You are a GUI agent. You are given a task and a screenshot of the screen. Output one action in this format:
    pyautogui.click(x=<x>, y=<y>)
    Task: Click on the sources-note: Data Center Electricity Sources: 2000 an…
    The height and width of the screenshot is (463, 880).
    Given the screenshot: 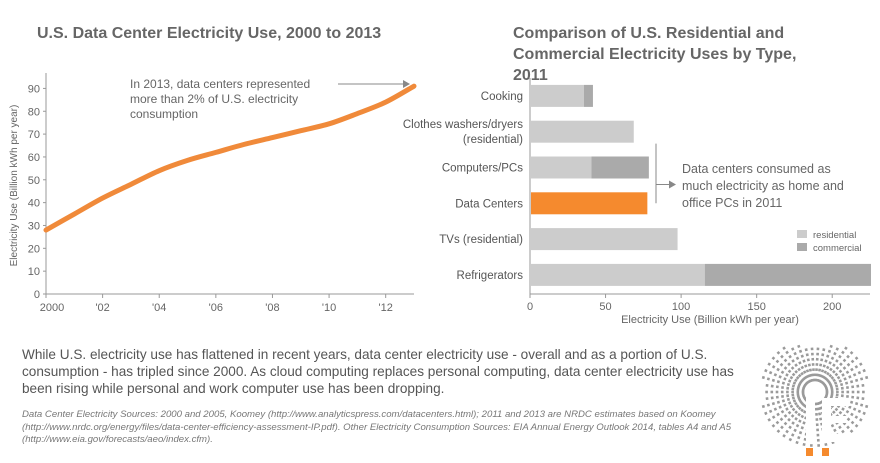 What is the action you would take?
    pyautogui.click(x=377, y=427)
    